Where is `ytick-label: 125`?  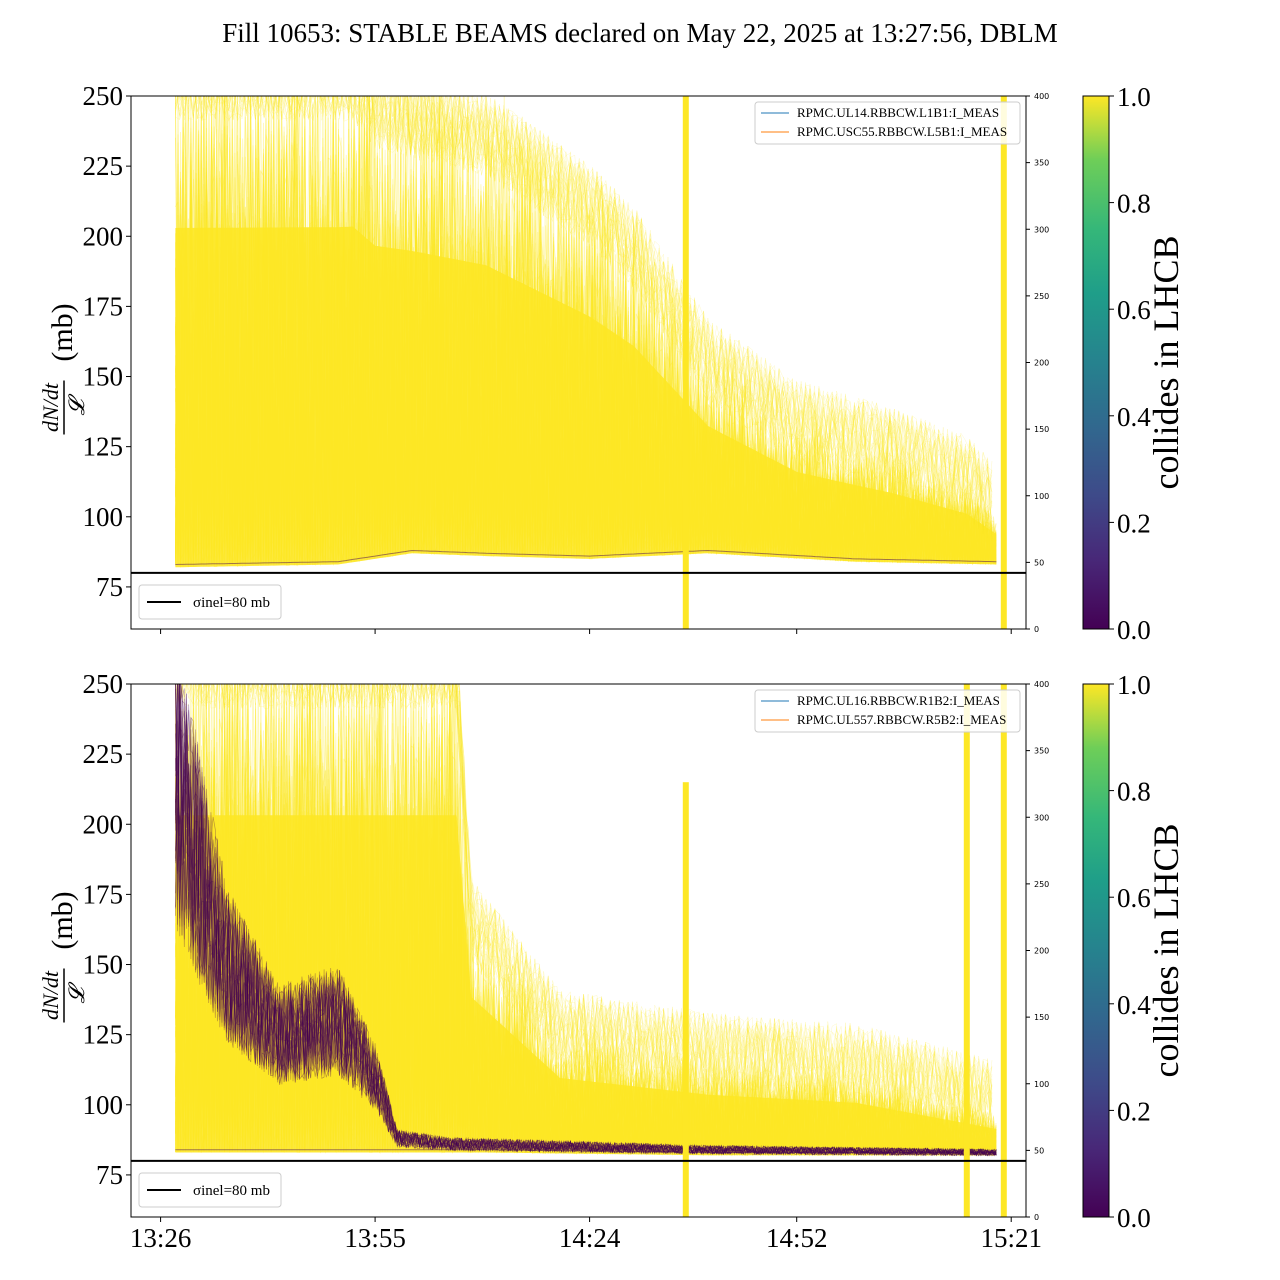
ytick-label: 125 is located at coordinates (103, 1035).